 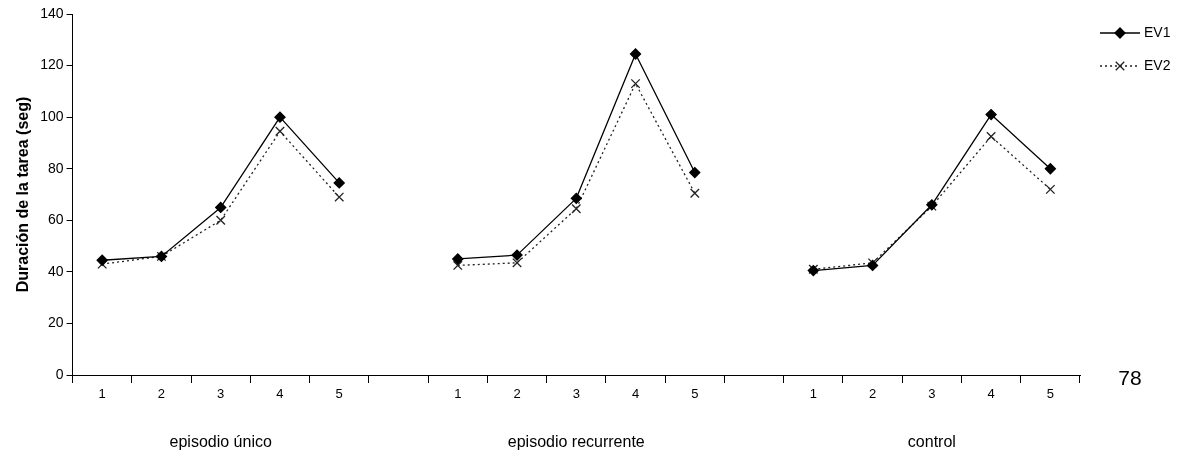 I want to click on text: control, so click(x=931, y=441).